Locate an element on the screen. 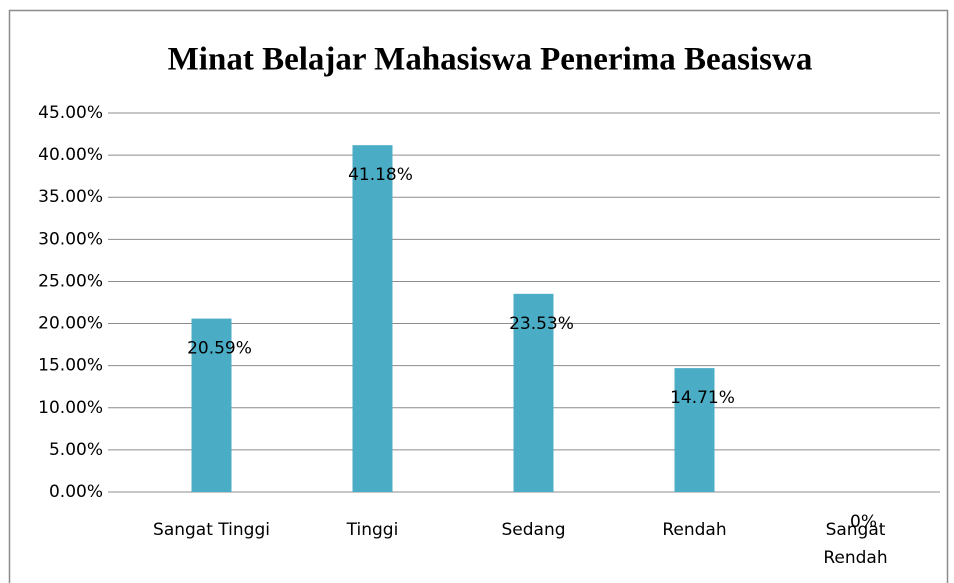 The image size is (954, 583). y-tick-label: 15.00% is located at coordinates (70, 366).